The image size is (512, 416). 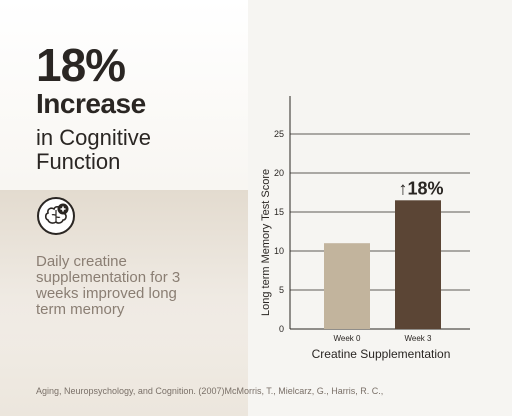 I want to click on bar-annotation: ↑18%, so click(x=420, y=188).